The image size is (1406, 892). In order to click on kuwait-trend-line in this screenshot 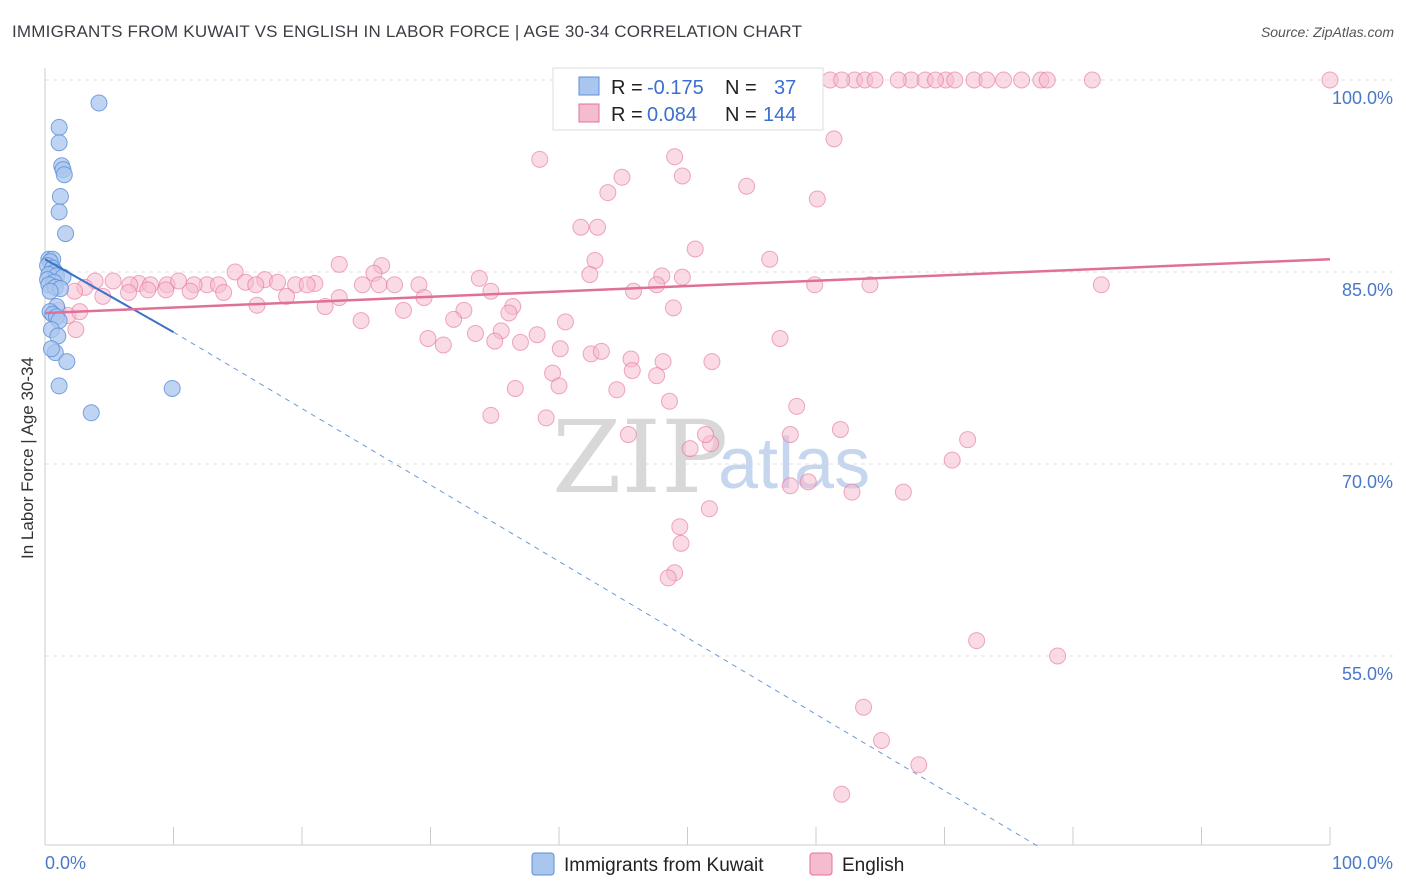, I will do `click(109, 296)`.